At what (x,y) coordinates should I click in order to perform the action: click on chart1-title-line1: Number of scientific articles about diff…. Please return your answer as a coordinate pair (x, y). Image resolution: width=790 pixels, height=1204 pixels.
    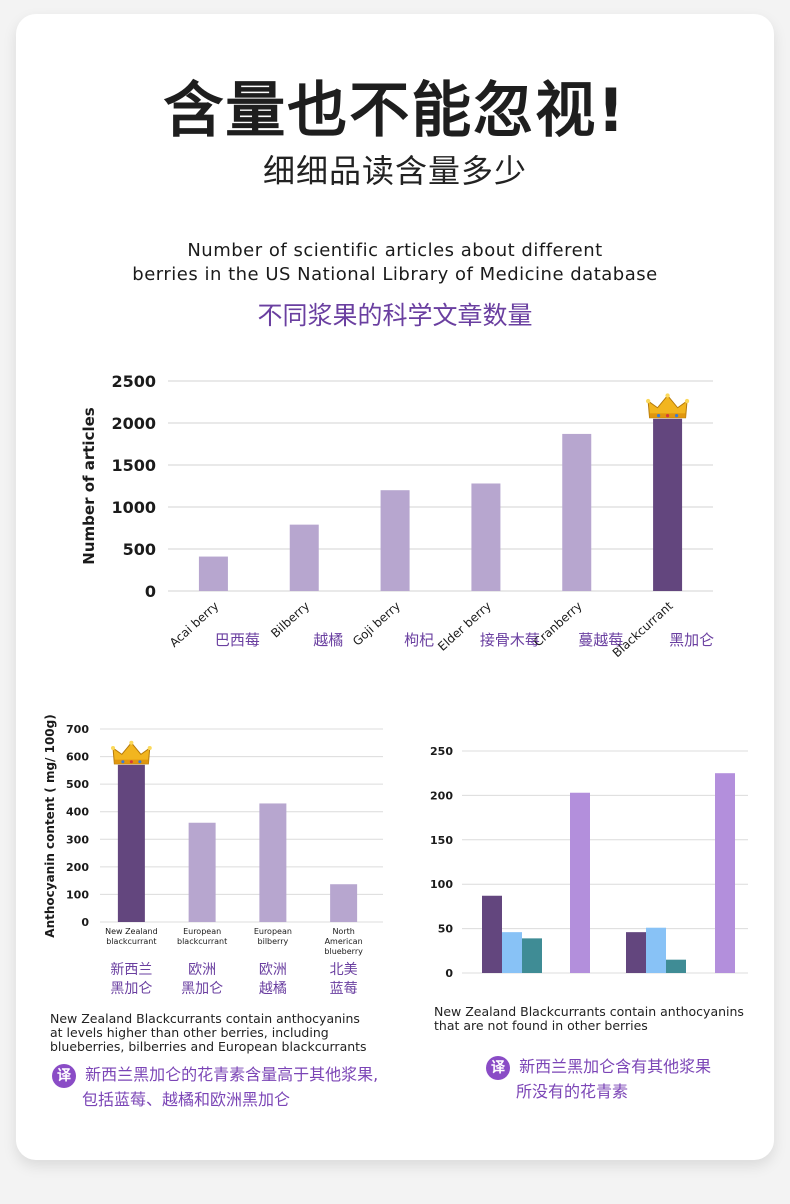
    Looking at the image, I should click on (395, 250).